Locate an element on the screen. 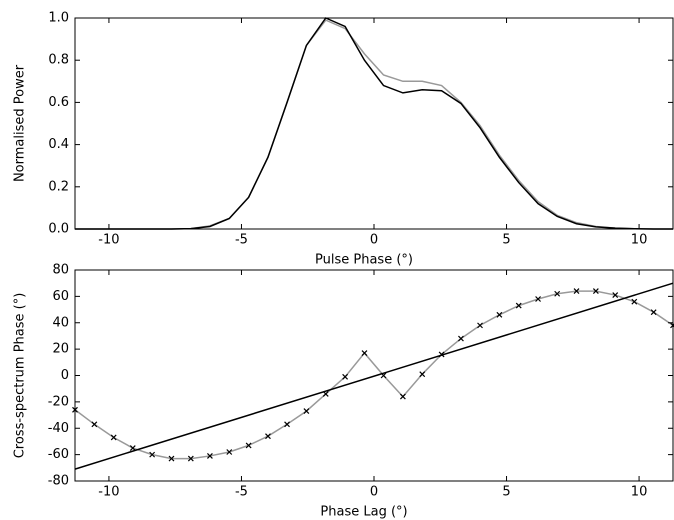 The image size is (674, 520). y-tick-label: 60 is located at coordinates (60, 296).